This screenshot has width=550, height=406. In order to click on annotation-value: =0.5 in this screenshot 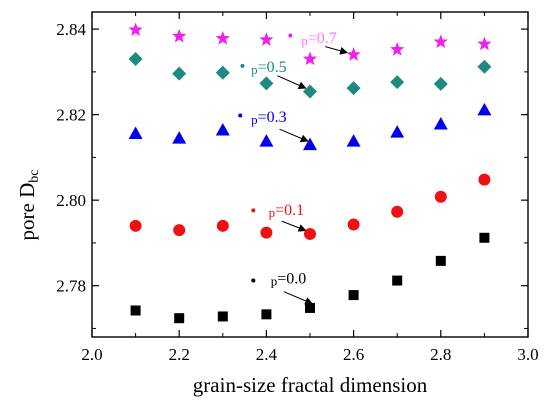, I will do `click(272, 67)`.